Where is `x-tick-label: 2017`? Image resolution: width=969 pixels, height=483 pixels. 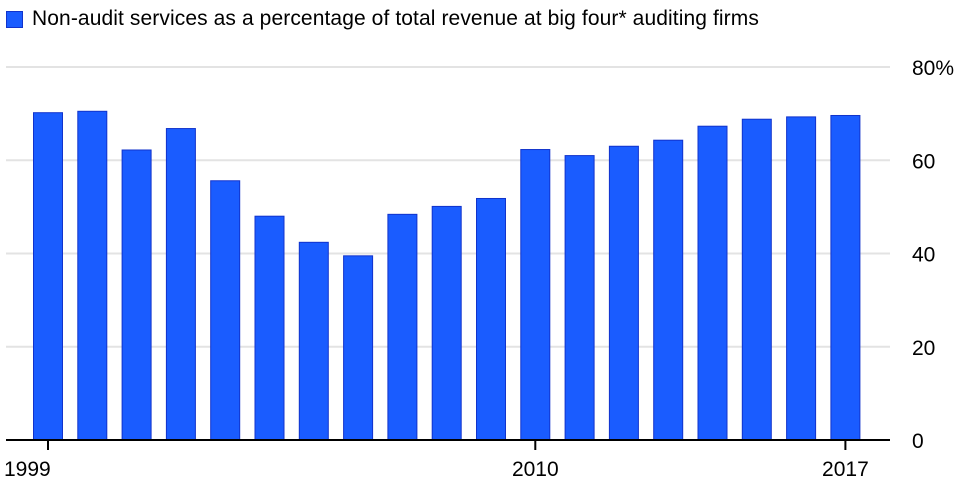 x-tick-label: 2017 is located at coordinates (845, 469).